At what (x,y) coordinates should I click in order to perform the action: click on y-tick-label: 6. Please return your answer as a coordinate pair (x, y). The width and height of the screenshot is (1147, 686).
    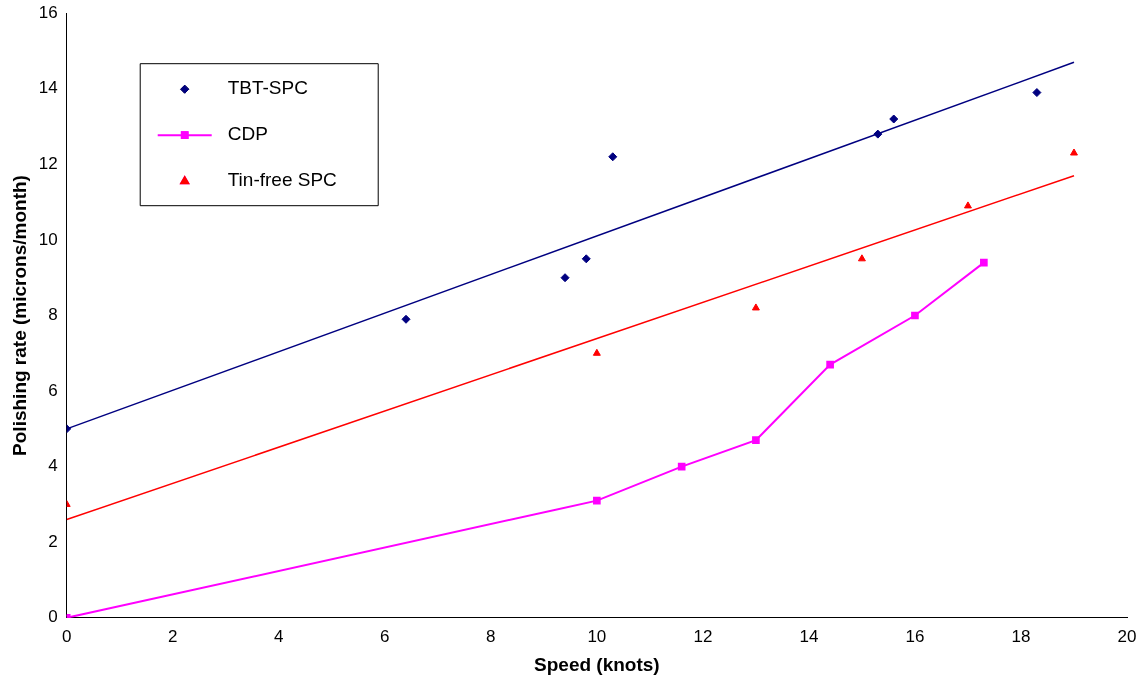
    Looking at the image, I should click on (53, 390).